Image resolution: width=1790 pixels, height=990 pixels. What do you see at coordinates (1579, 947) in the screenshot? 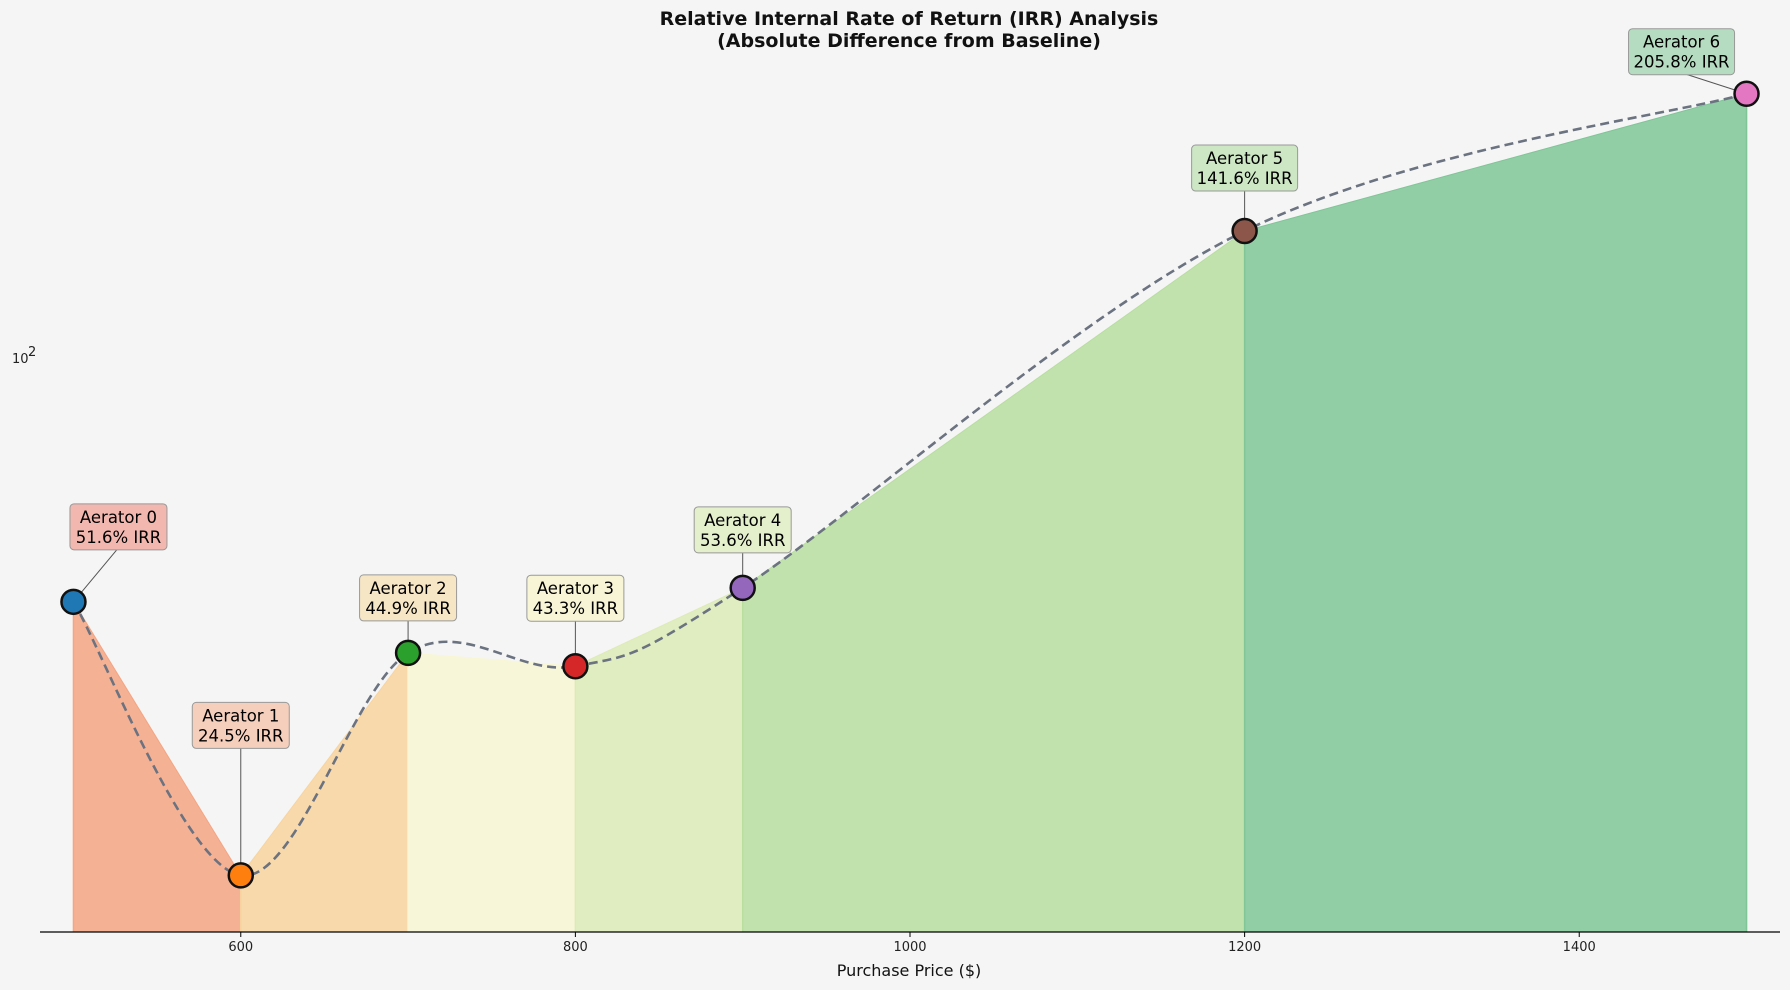
I see `x-tick-label-1400: 1400` at bounding box center [1579, 947].